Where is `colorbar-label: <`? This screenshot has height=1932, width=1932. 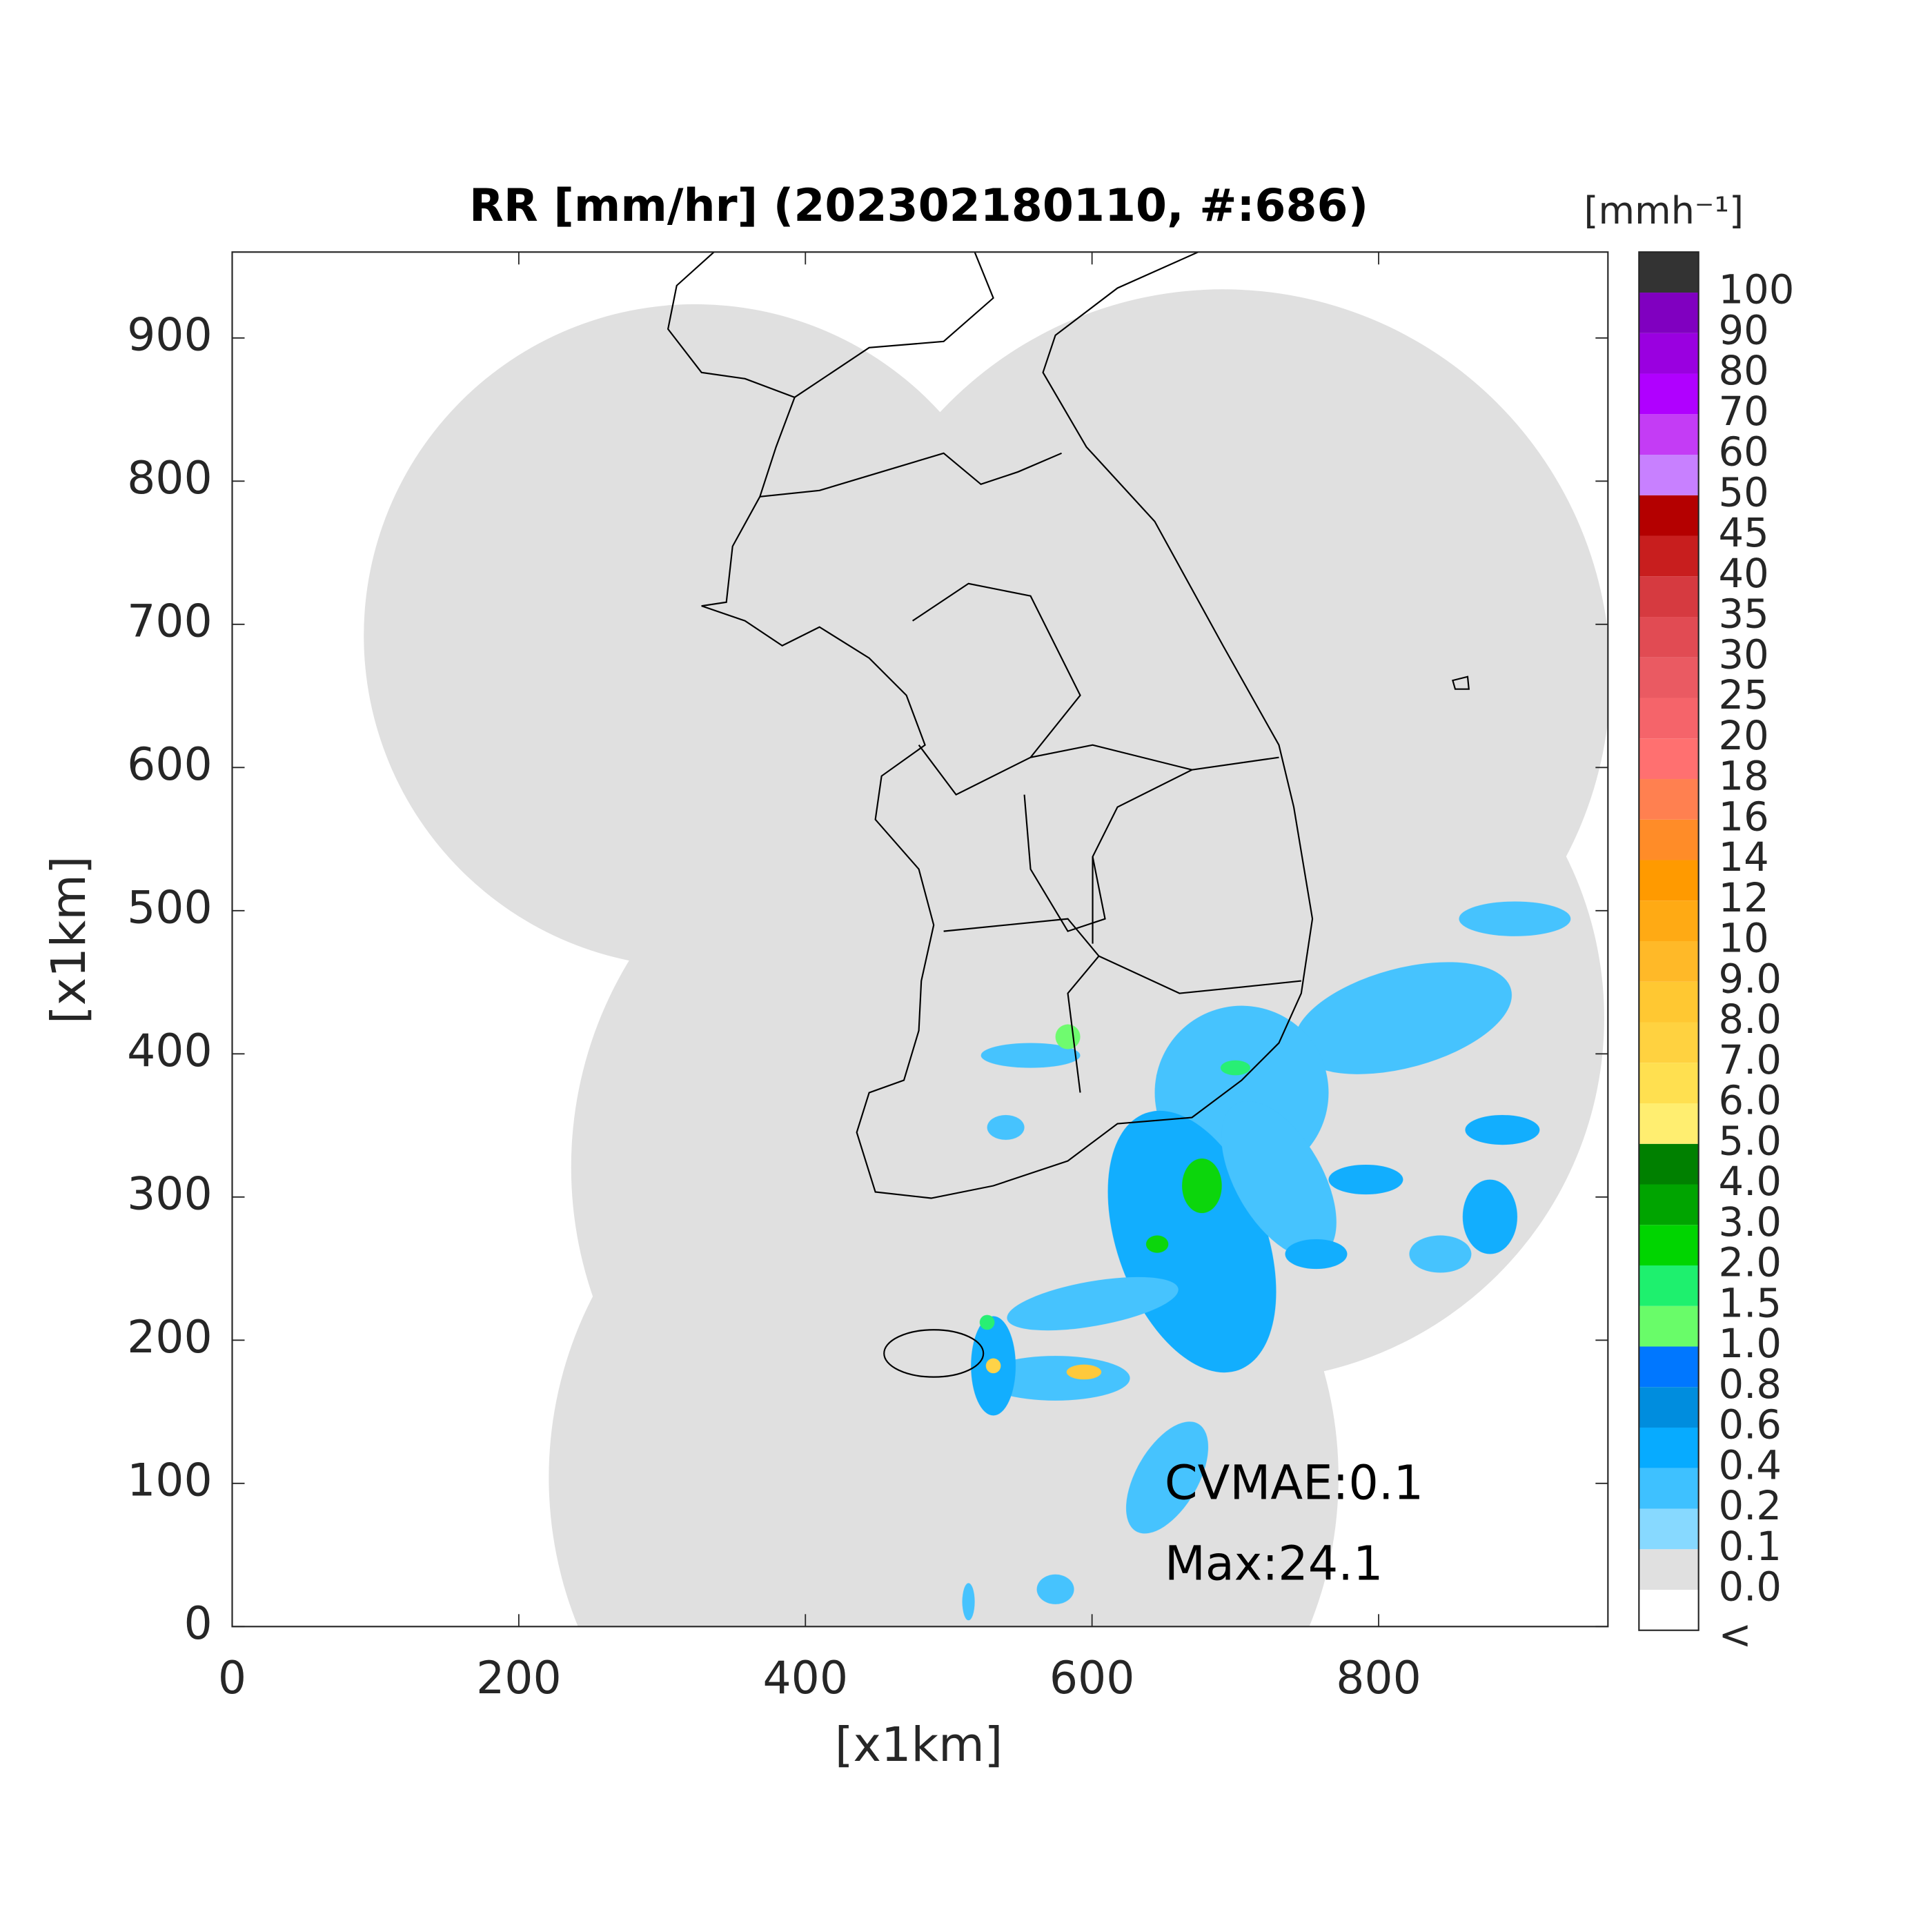
colorbar-label: < is located at coordinates (1734, 1635).